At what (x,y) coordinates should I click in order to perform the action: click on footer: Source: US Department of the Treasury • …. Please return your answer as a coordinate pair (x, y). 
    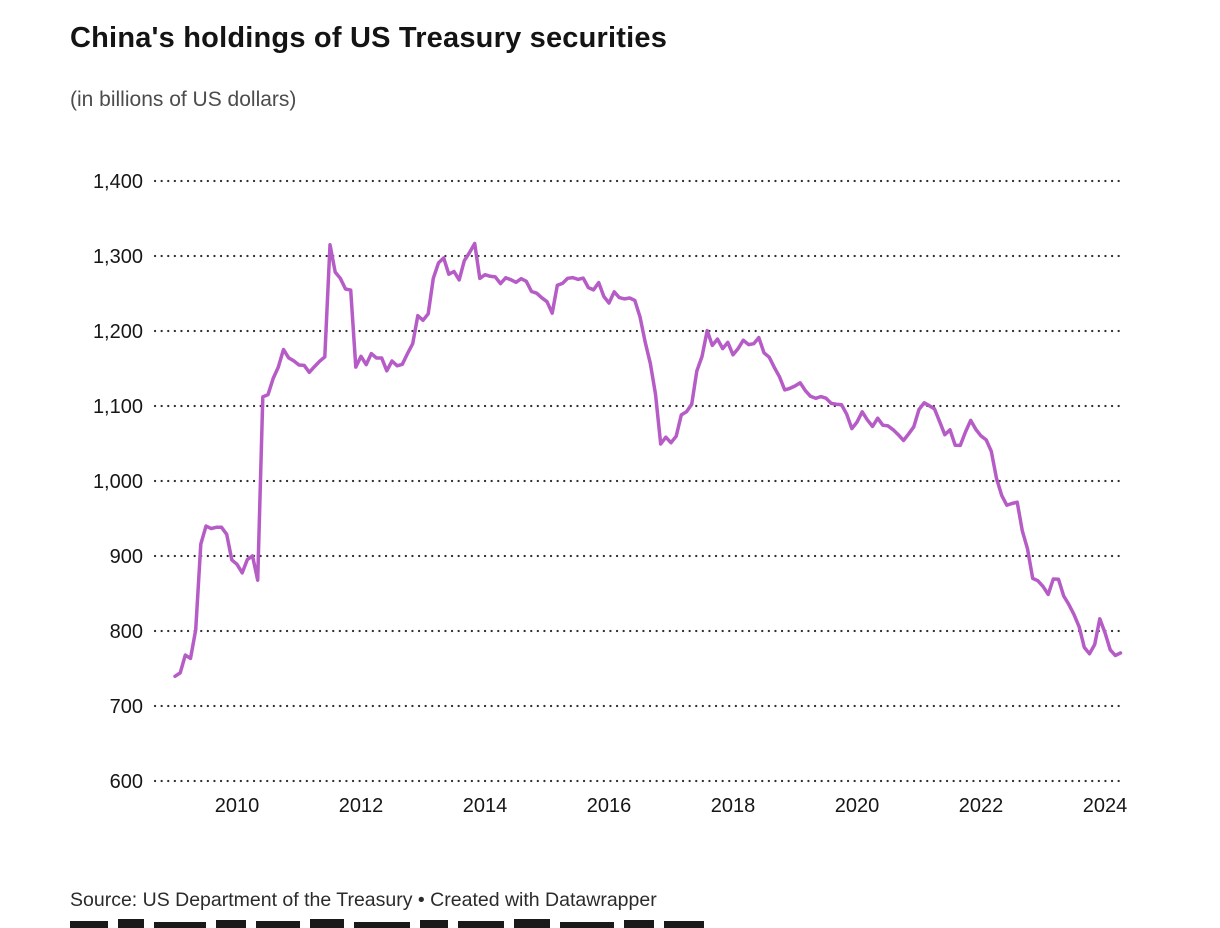
    Looking at the image, I should click on (363, 900).